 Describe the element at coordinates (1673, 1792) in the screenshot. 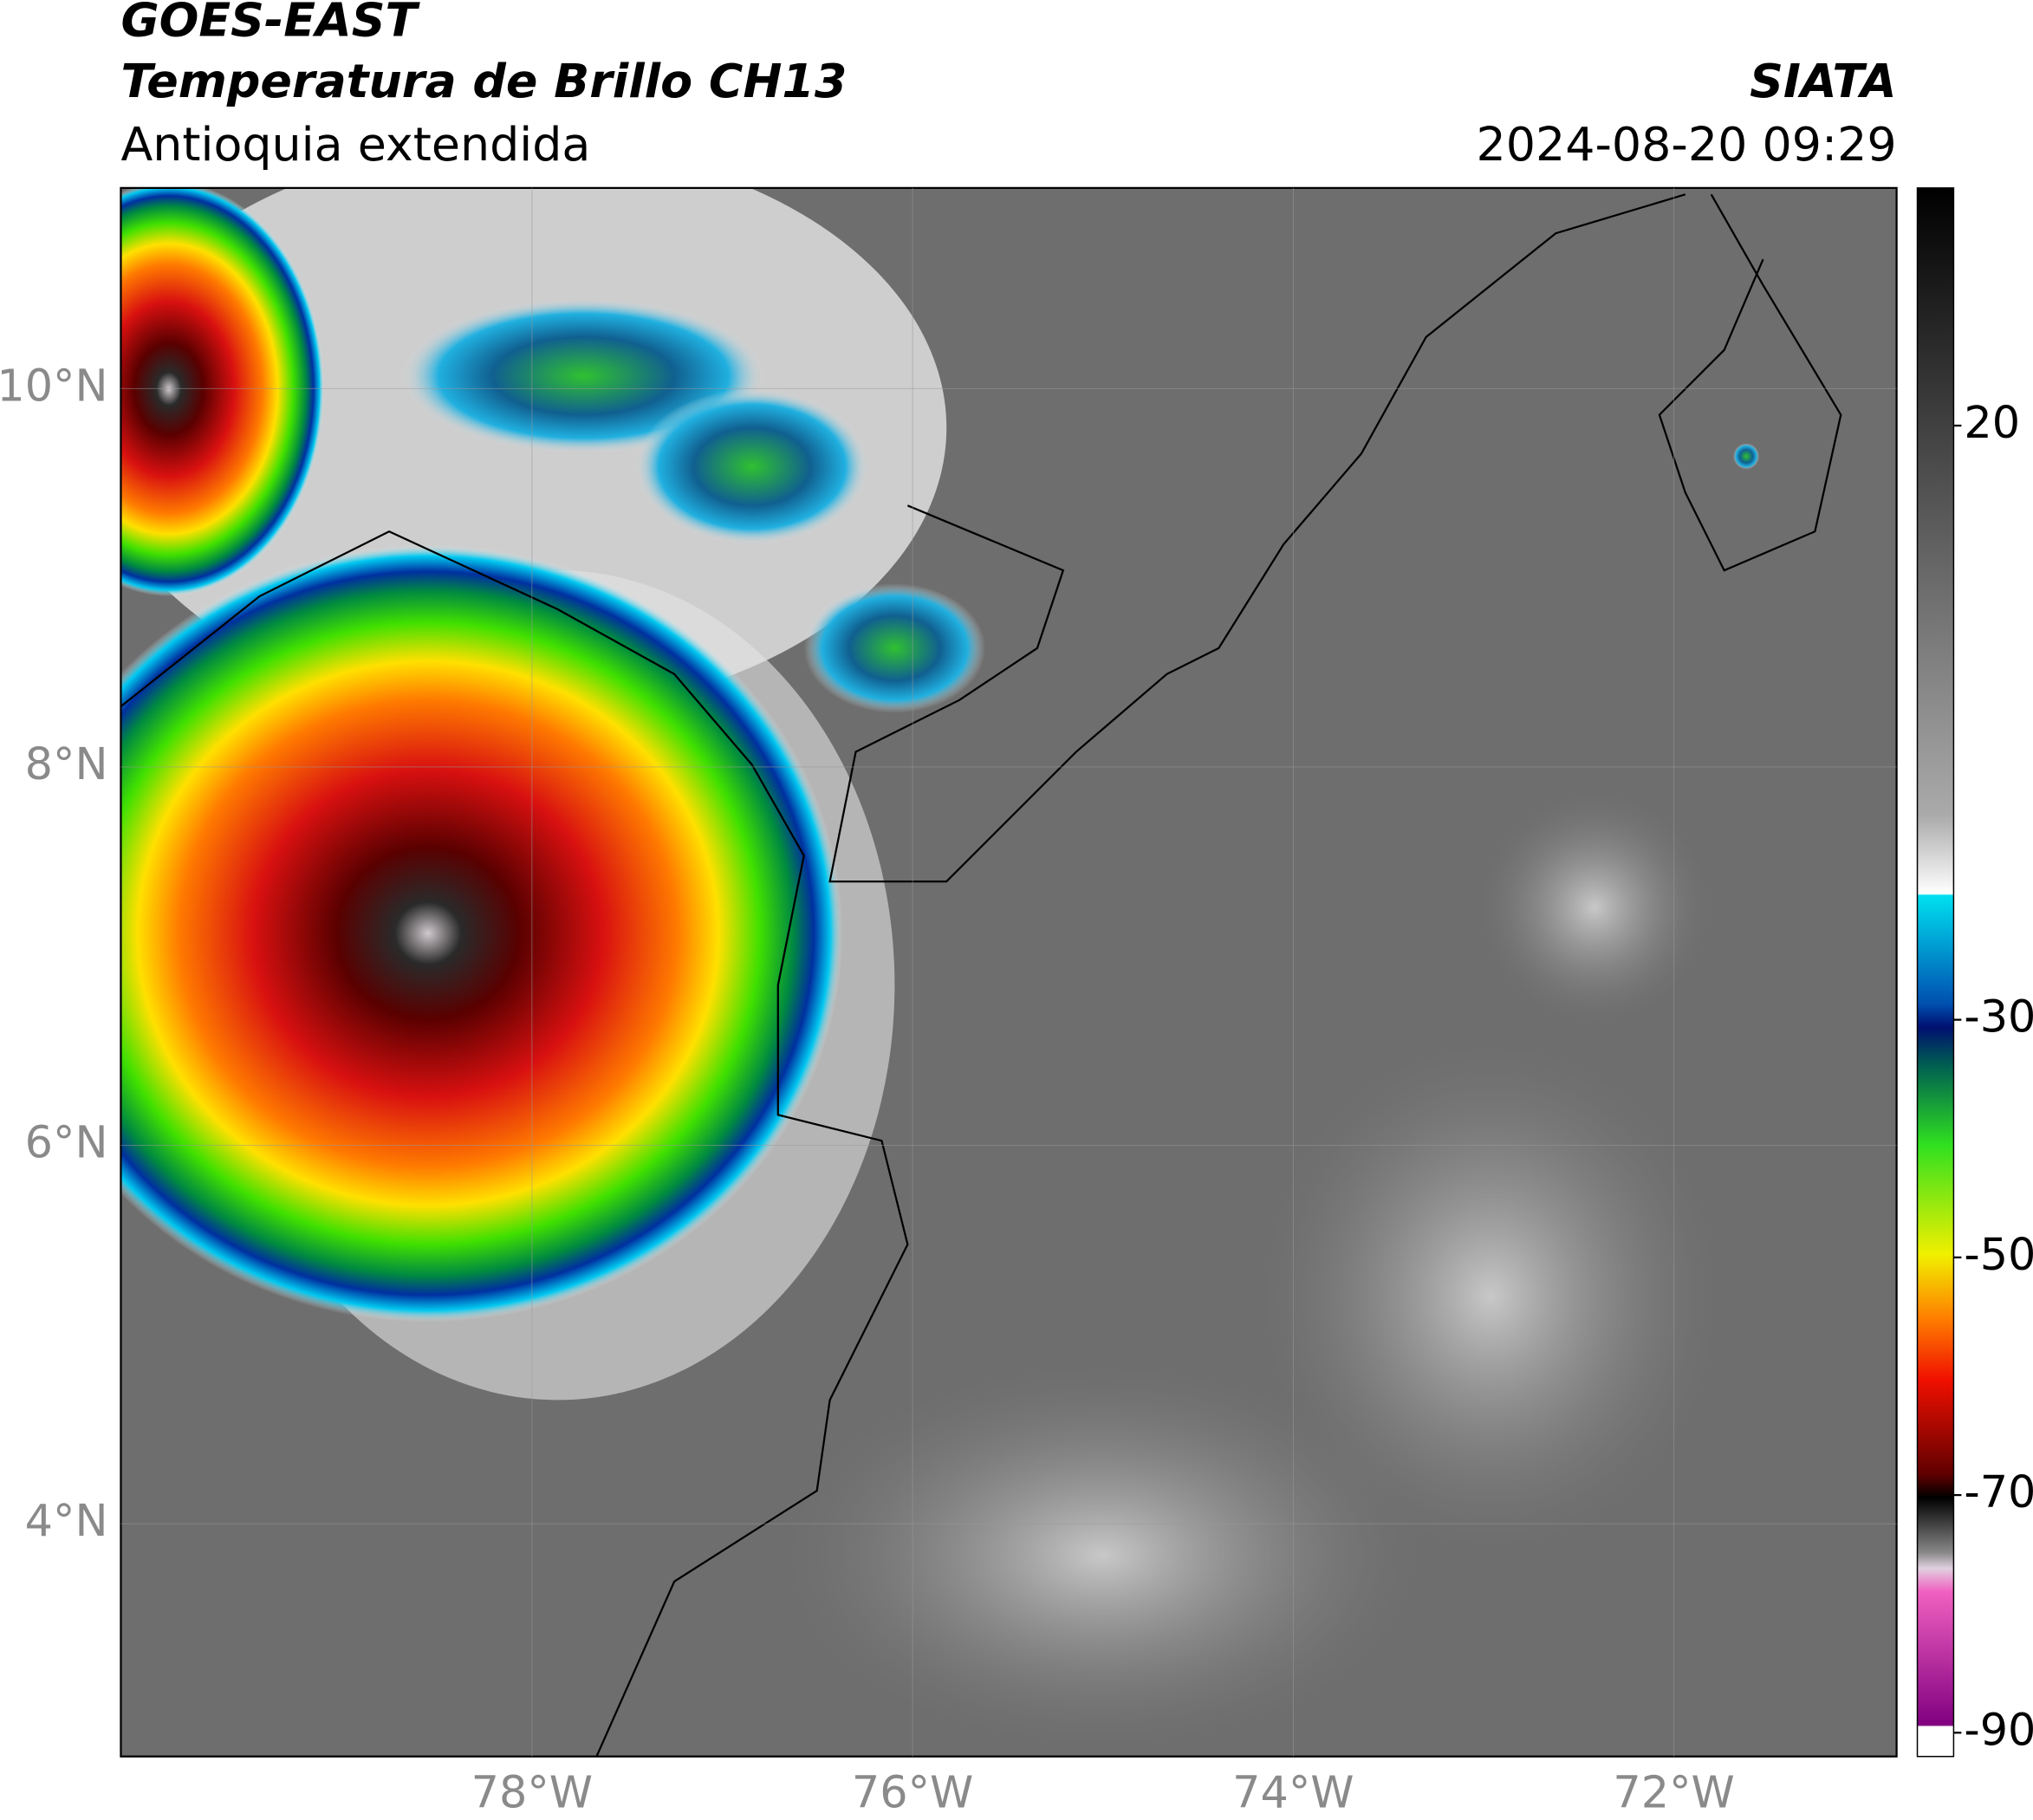

I see `x-tick-label: 72°W` at that location.